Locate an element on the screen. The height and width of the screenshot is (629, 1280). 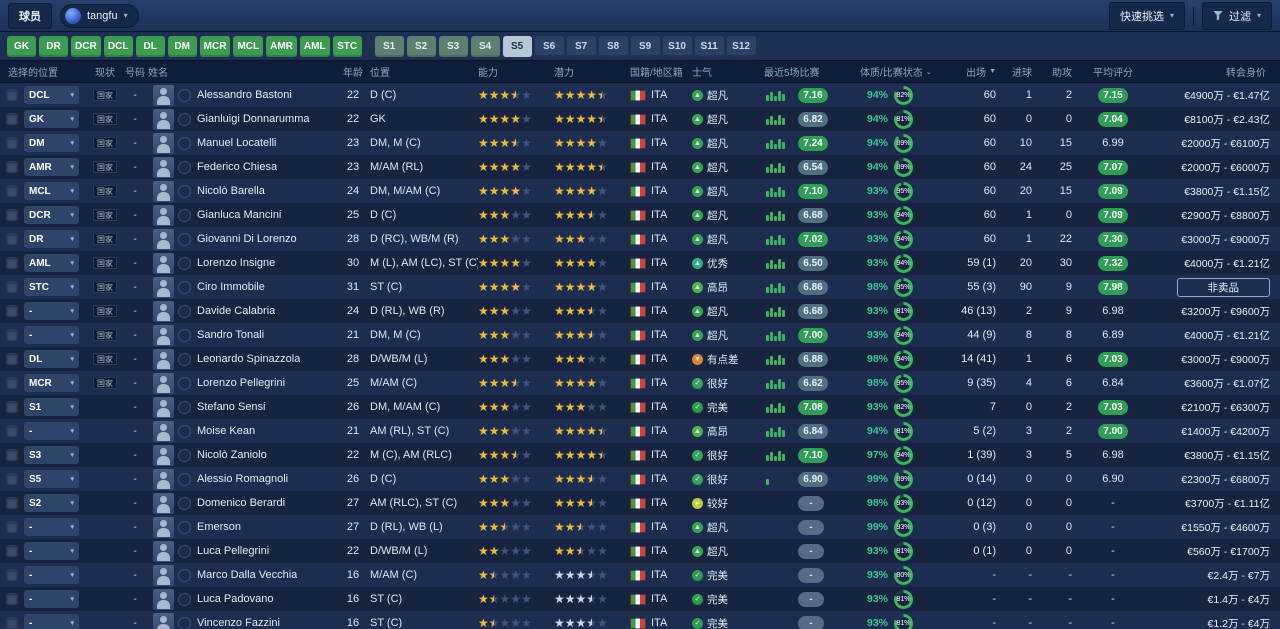
position-filter-dl: DL is located at coordinates (150, 46).